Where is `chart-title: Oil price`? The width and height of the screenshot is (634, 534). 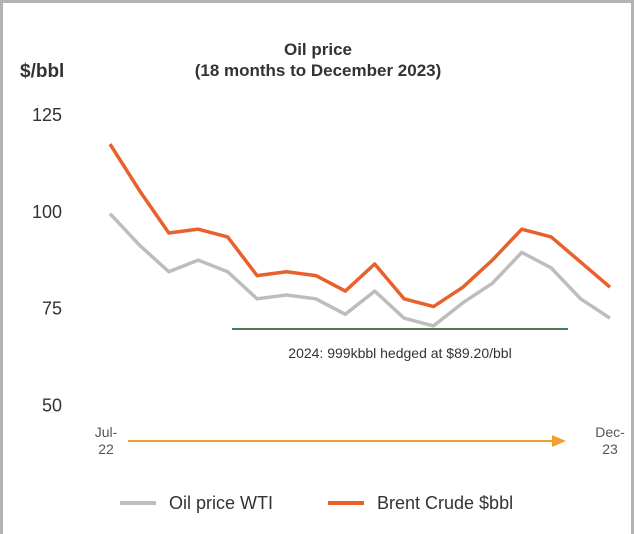
chart-title: Oil price is located at coordinates (318, 49).